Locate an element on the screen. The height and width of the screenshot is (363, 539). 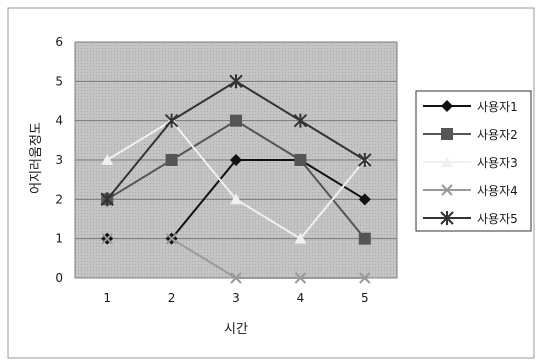
legend-item: 사용자3 is located at coordinates (470, 163).